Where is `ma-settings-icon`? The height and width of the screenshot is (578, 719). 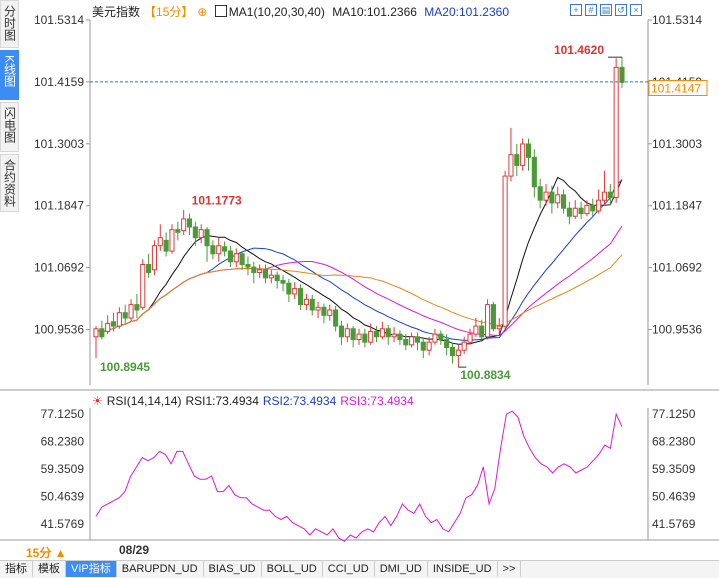
ma-settings-icon is located at coordinates (220, 11).